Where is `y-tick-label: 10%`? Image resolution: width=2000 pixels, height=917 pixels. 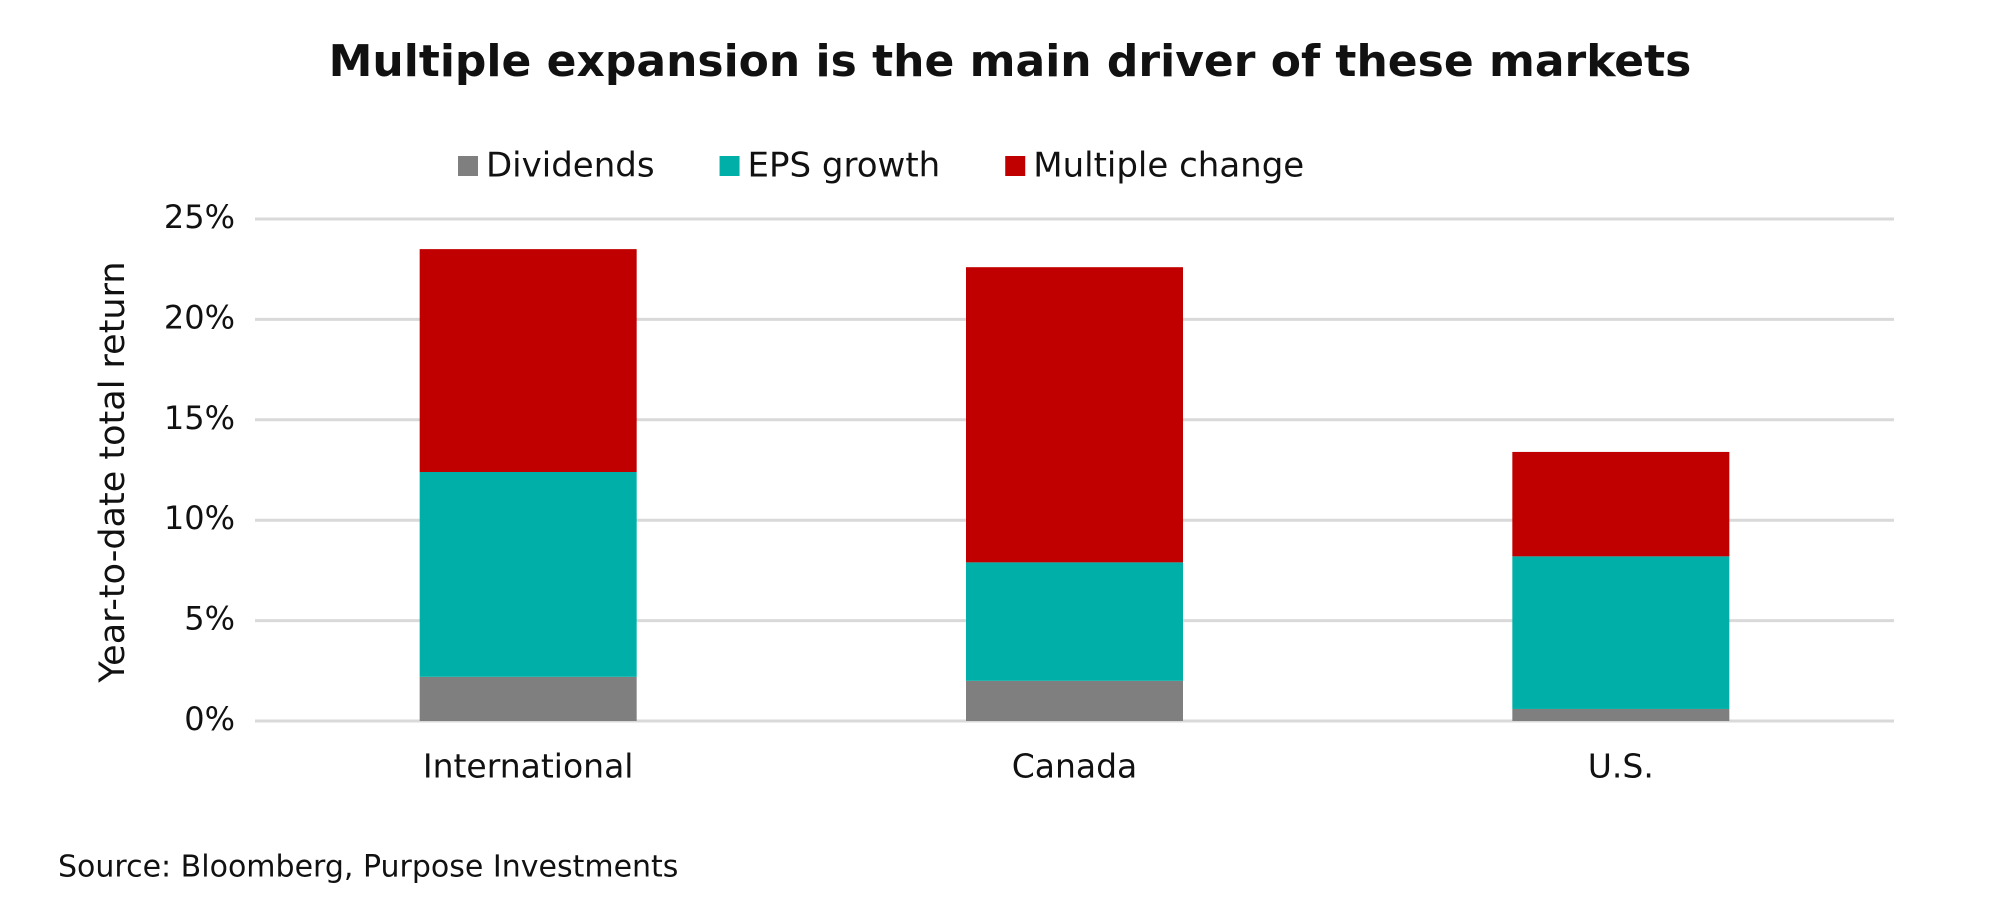 y-tick-label: 10% is located at coordinates (199, 518).